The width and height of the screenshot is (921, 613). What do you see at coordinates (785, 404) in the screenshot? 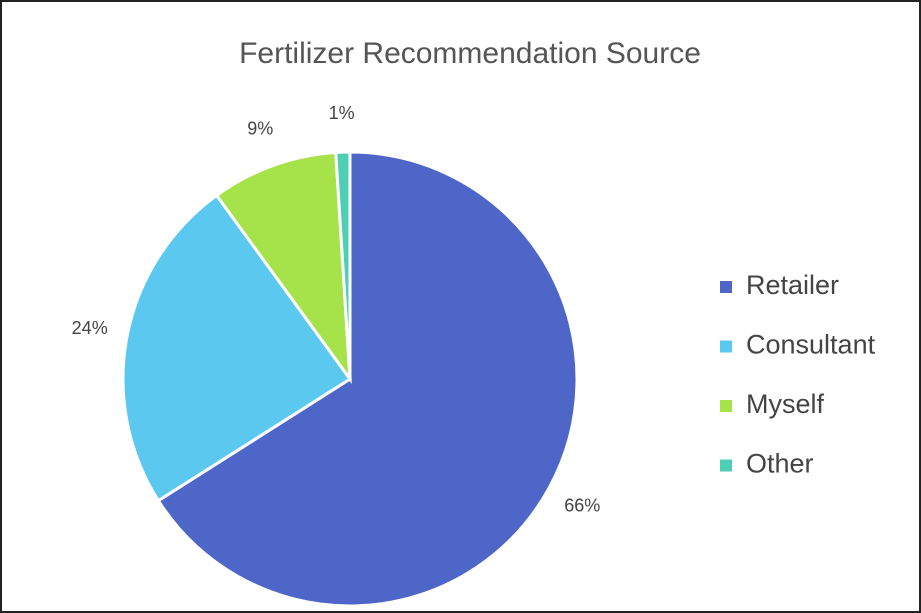
I see `legend-label: Myself` at bounding box center [785, 404].